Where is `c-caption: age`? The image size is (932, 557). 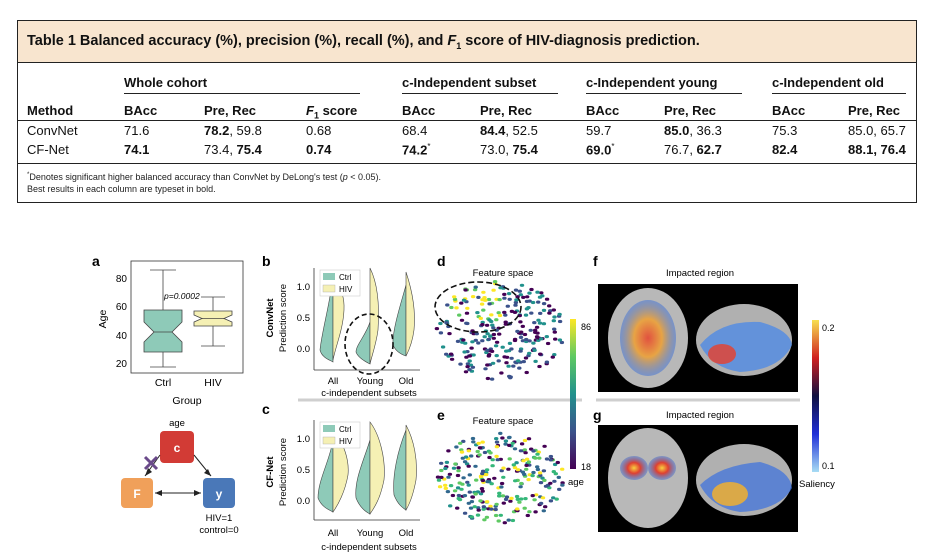
c-caption: age is located at coordinates (177, 423).